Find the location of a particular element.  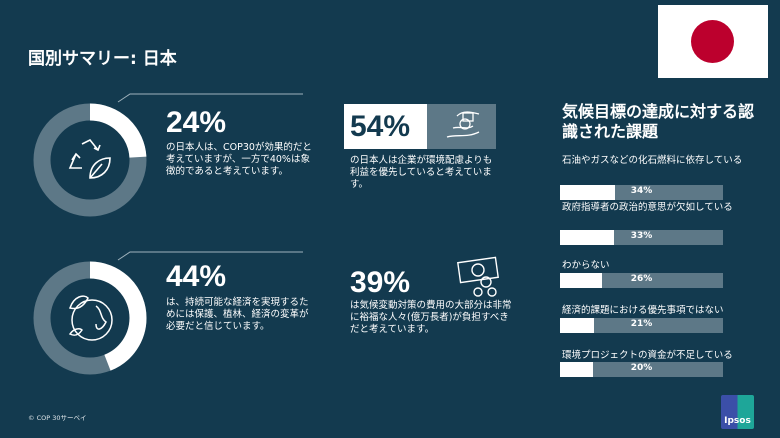

bar-label: 環境プロジェクトの資金が不足している is located at coordinates (647, 355).